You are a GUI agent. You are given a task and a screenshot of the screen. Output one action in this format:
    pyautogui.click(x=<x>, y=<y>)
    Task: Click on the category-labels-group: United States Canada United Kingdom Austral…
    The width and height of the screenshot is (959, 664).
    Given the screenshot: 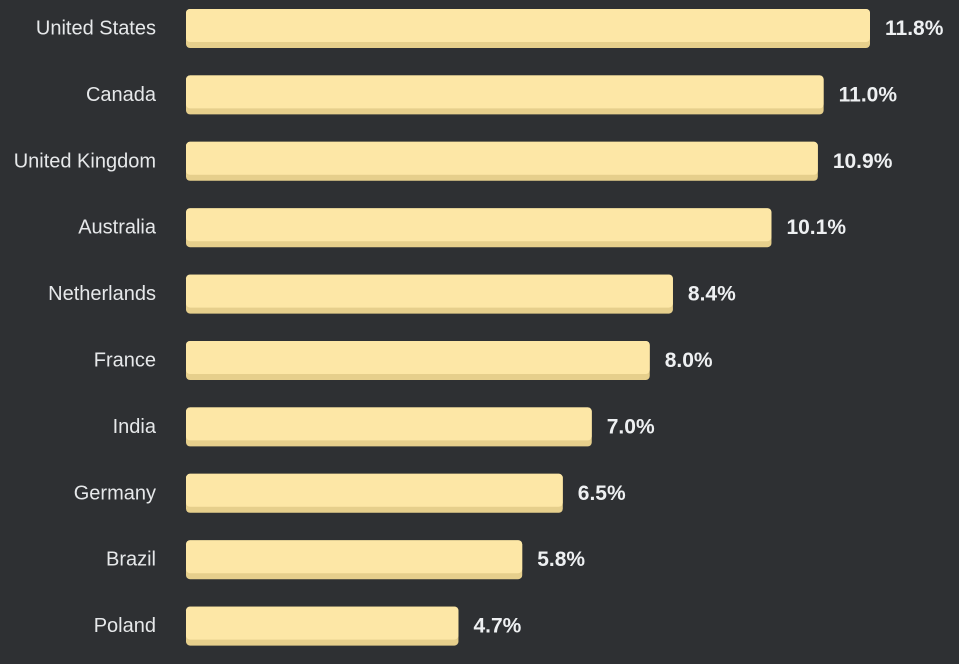 What is the action you would take?
    pyautogui.click(x=85, y=328)
    